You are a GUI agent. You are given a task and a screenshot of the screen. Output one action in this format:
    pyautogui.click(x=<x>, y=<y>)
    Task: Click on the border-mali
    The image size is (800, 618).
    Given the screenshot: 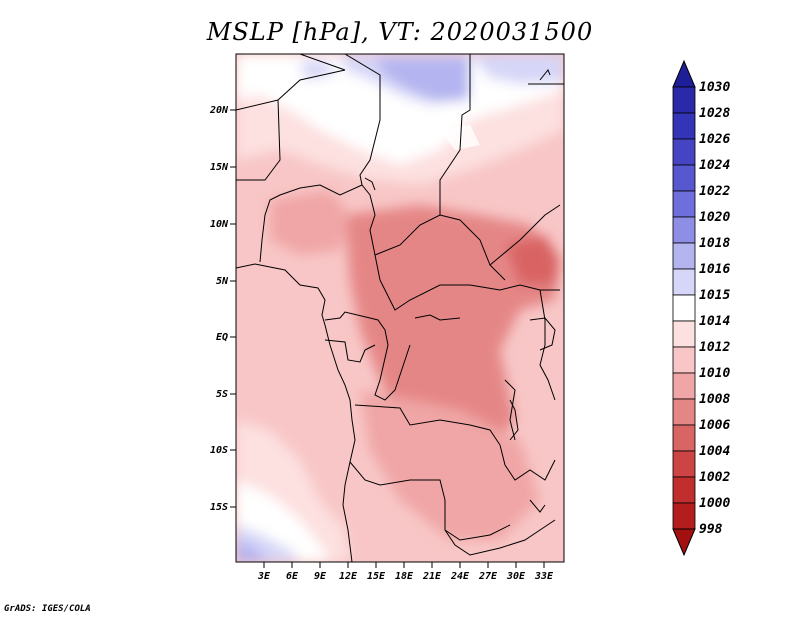 What is the action you would take?
    pyautogui.click(x=258, y=140)
    